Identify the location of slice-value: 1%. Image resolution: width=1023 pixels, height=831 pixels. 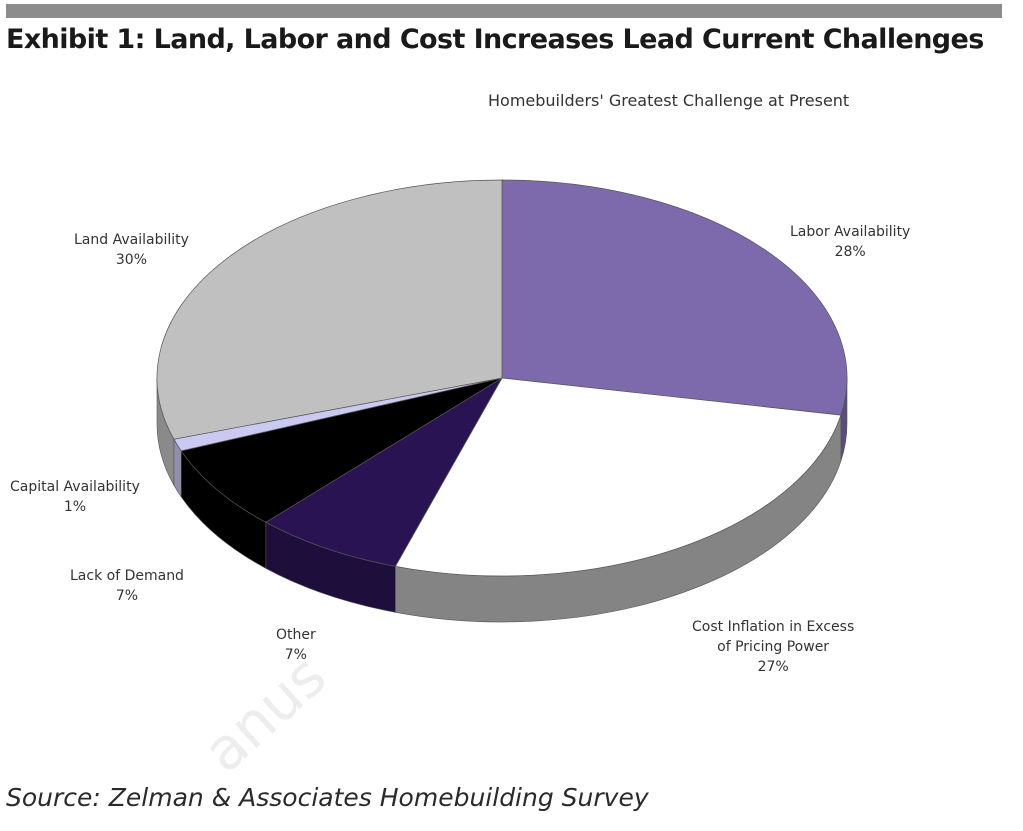
(75, 507).